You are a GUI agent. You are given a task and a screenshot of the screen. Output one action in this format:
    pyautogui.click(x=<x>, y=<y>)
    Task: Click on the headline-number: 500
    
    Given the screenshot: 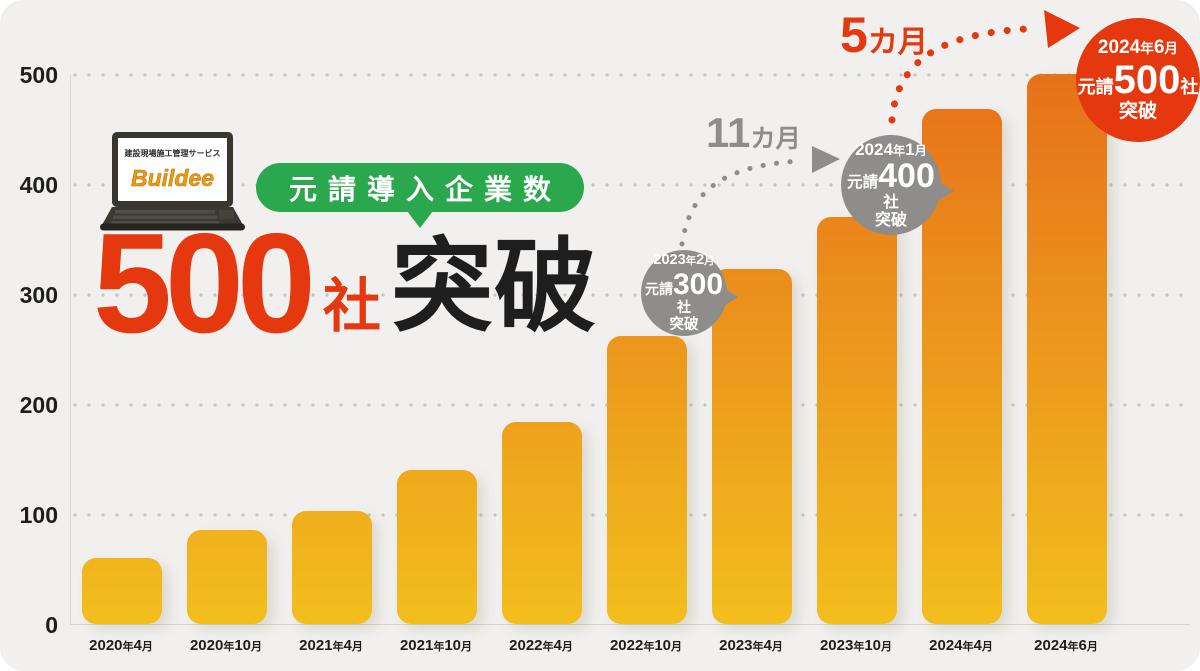 What is the action you would take?
    pyautogui.click(x=204, y=283)
    